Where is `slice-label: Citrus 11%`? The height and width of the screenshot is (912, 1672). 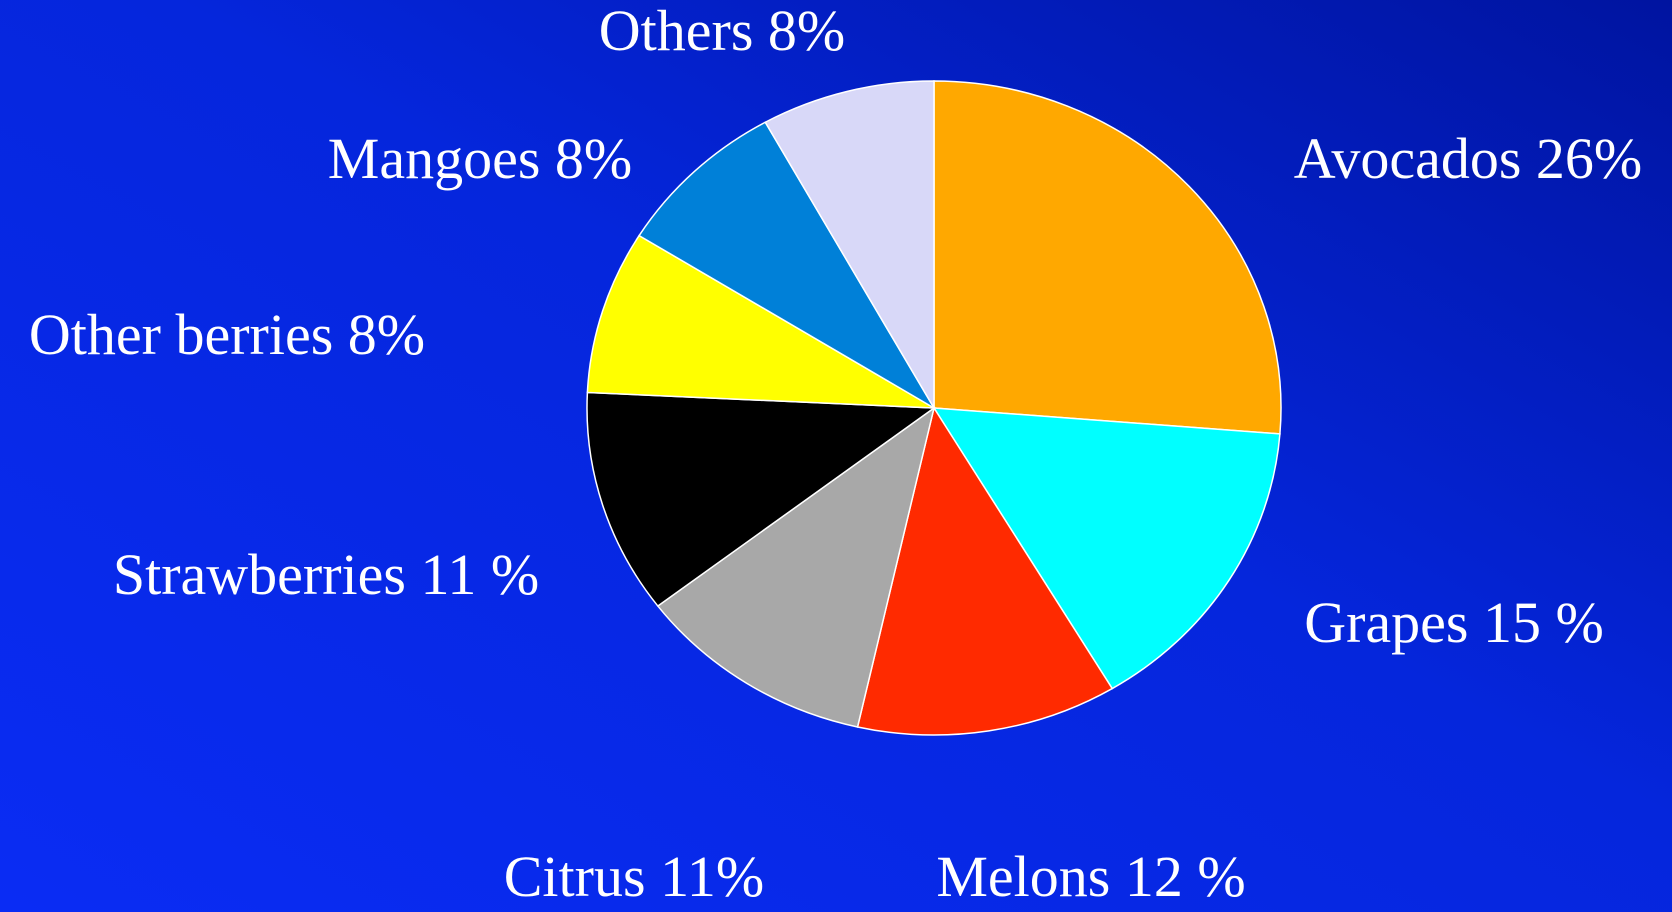
slice-label: Citrus 11% is located at coordinates (634, 876).